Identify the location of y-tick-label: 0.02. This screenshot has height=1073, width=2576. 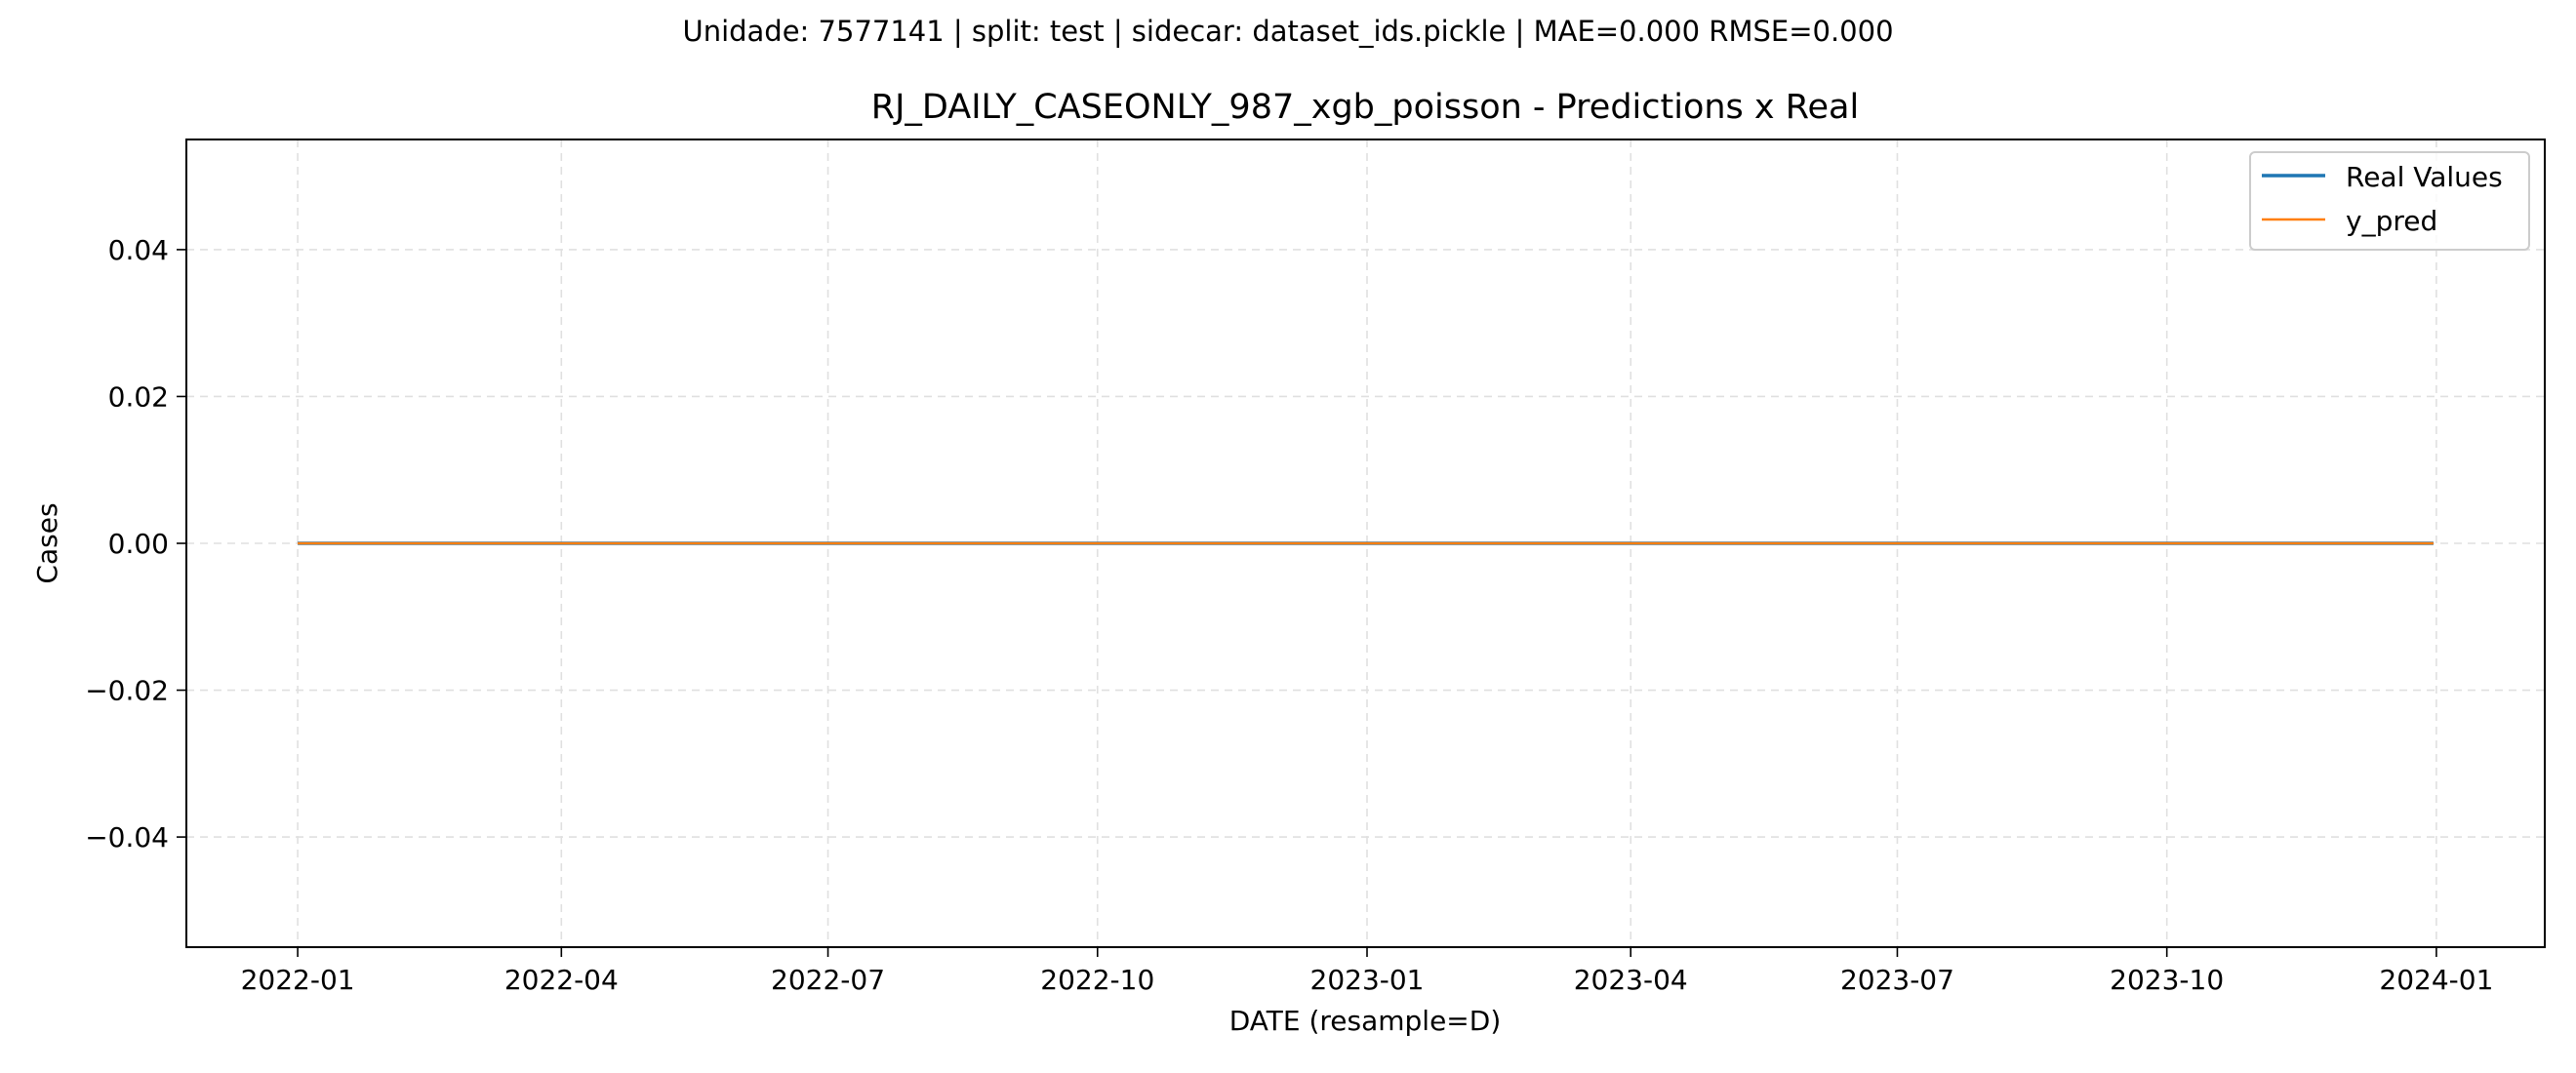
(138, 397).